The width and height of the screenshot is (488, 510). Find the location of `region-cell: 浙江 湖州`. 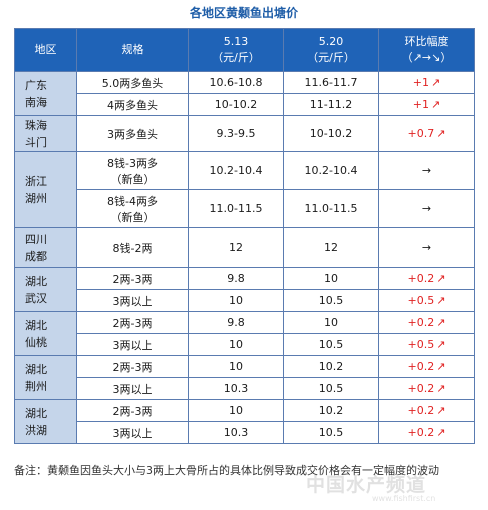

region-cell: 浙江 湖州 is located at coordinates (45, 189).